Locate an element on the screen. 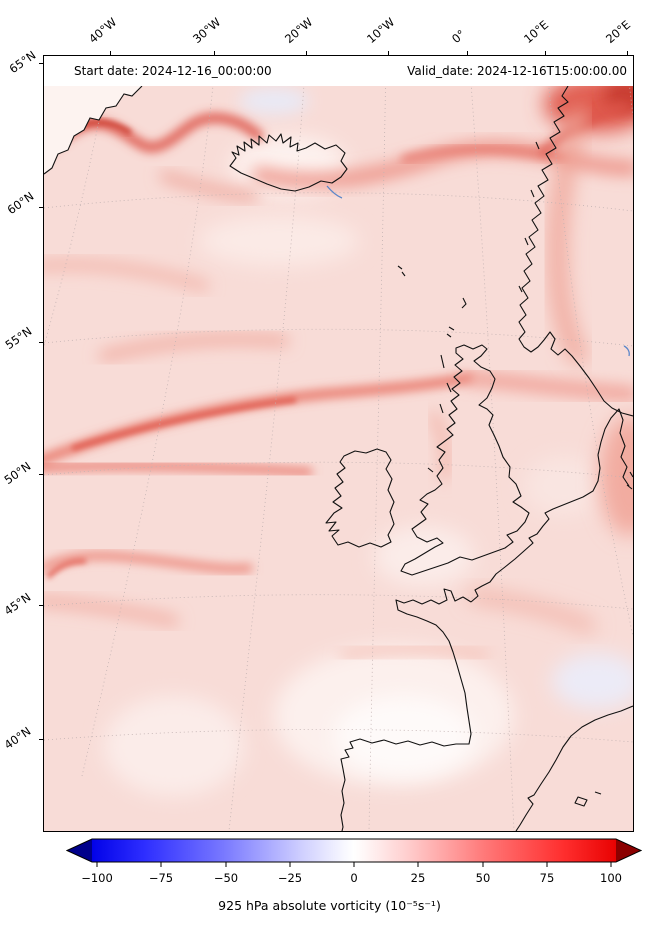 The height and width of the screenshot is (936, 659). greenland-coast is located at coordinates (93, 130).